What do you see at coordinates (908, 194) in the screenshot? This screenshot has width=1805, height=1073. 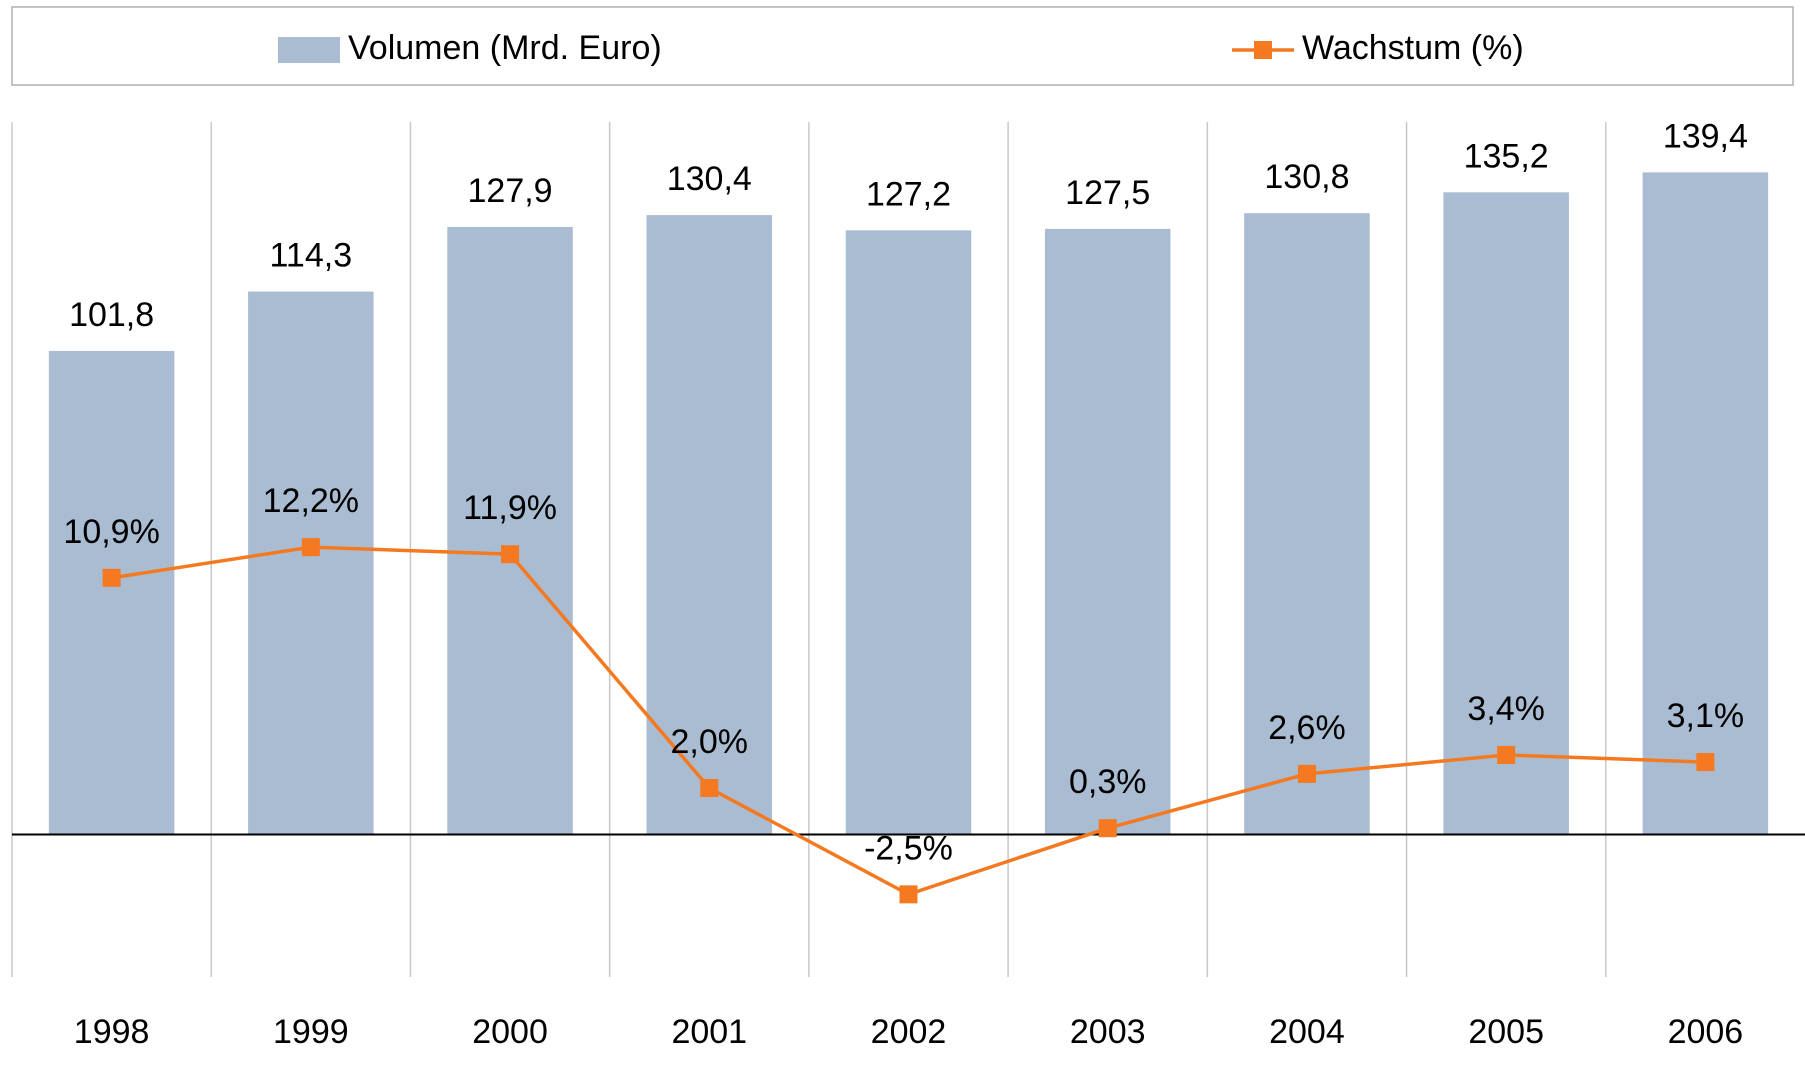 I see `bar-value-label: 127,2` at bounding box center [908, 194].